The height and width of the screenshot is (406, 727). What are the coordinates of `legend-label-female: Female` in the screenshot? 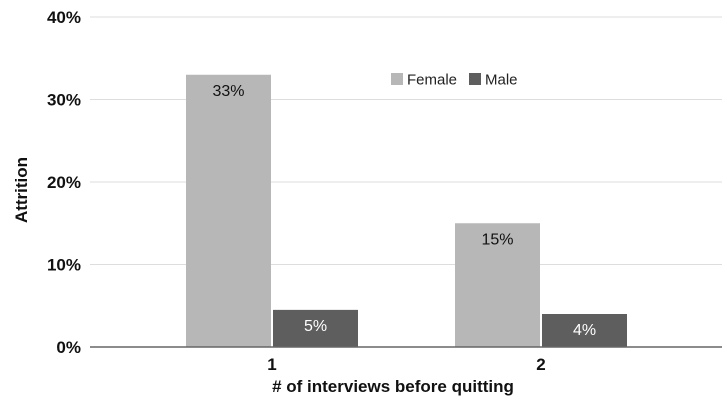 It's located at (432, 80).